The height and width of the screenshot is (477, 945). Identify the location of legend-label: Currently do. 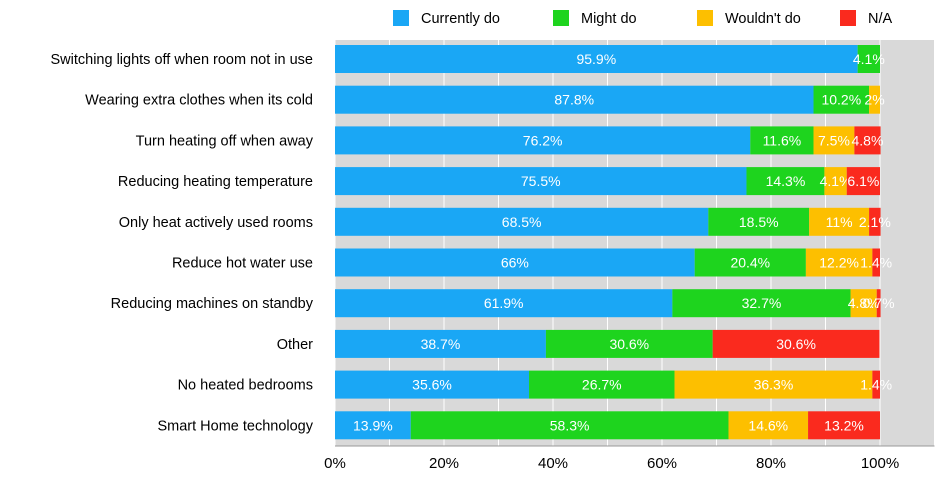
(460, 19).